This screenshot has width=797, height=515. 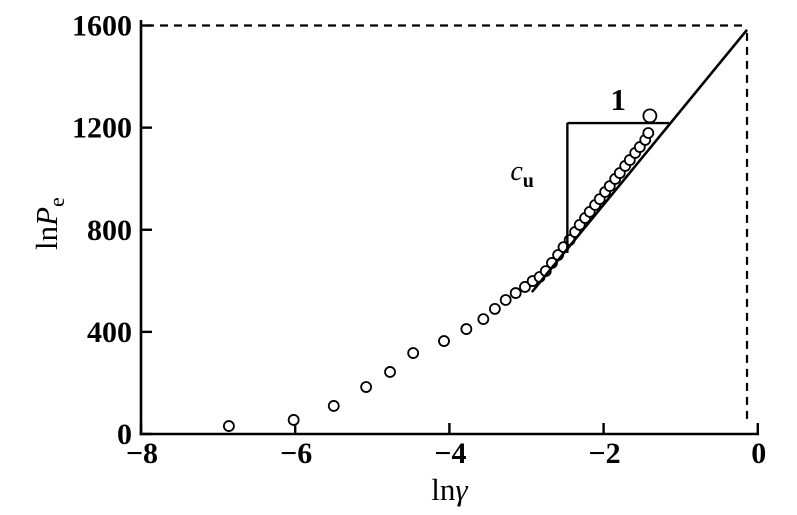 What do you see at coordinates (109, 230) in the screenshot?
I see `y-tick-label: 800` at bounding box center [109, 230].